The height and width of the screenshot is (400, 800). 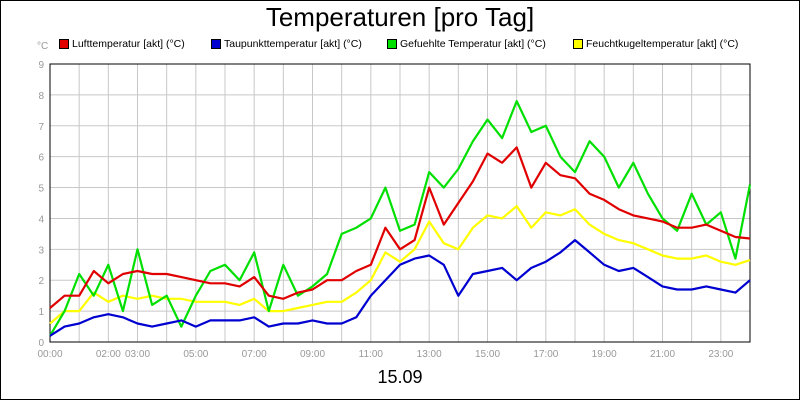 I want to click on x-tick-label: 15:00, so click(x=487, y=354).